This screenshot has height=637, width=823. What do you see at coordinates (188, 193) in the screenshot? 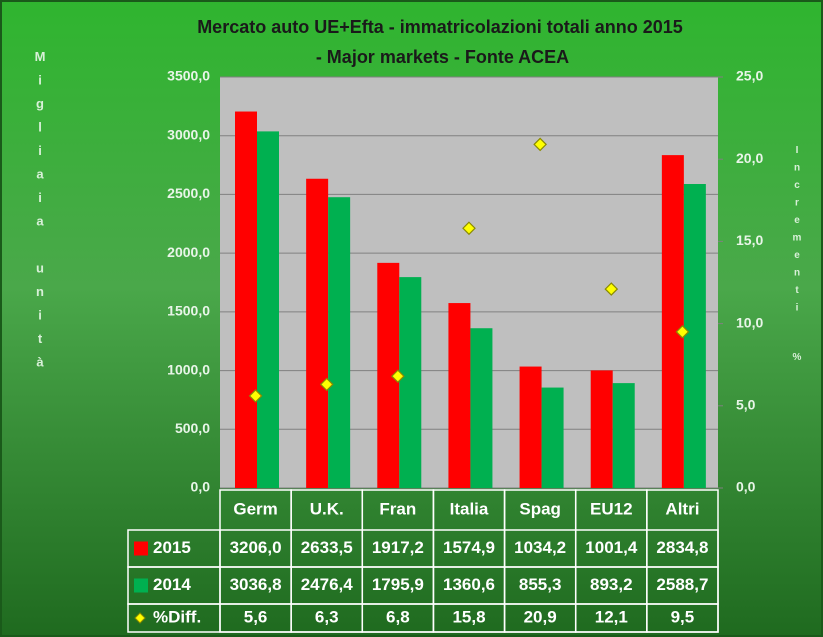
I see `y-tick-label: 2500,0` at bounding box center [188, 193].